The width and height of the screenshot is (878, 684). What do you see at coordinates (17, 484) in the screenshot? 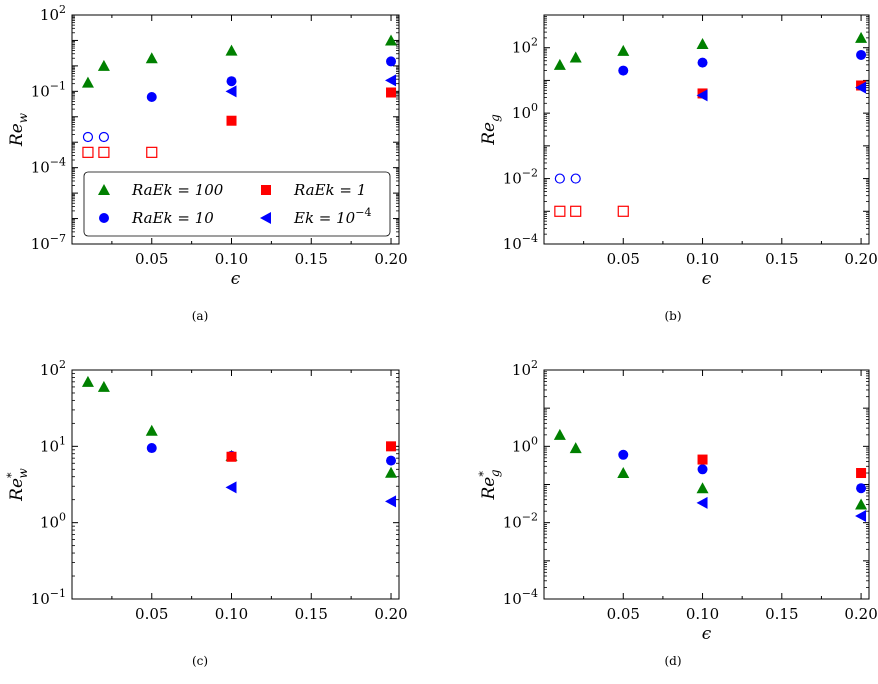
I see `y-axis-label: Re*w` at bounding box center [17, 484].